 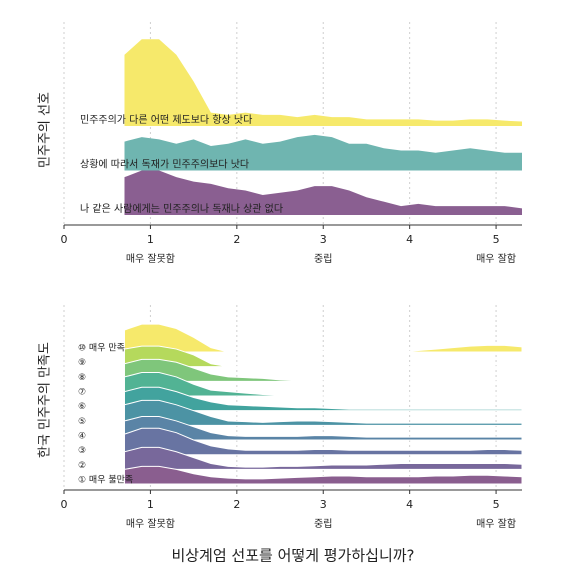 I want to click on y-axis-label: 민주주의 선호, so click(x=45, y=130).